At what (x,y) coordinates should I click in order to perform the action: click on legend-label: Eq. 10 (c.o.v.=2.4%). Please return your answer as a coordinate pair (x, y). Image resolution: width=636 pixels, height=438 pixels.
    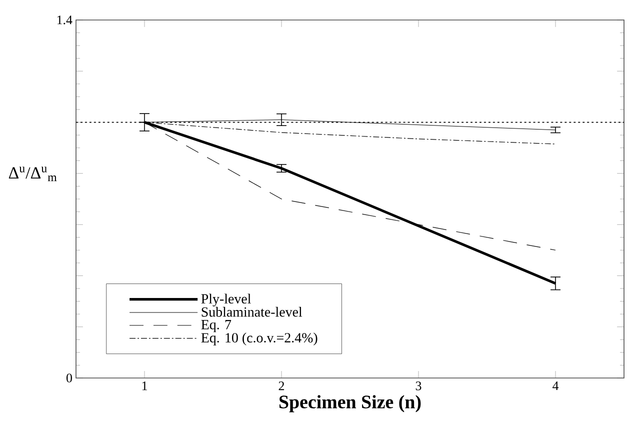
    Looking at the image, I should click on (259, 339).